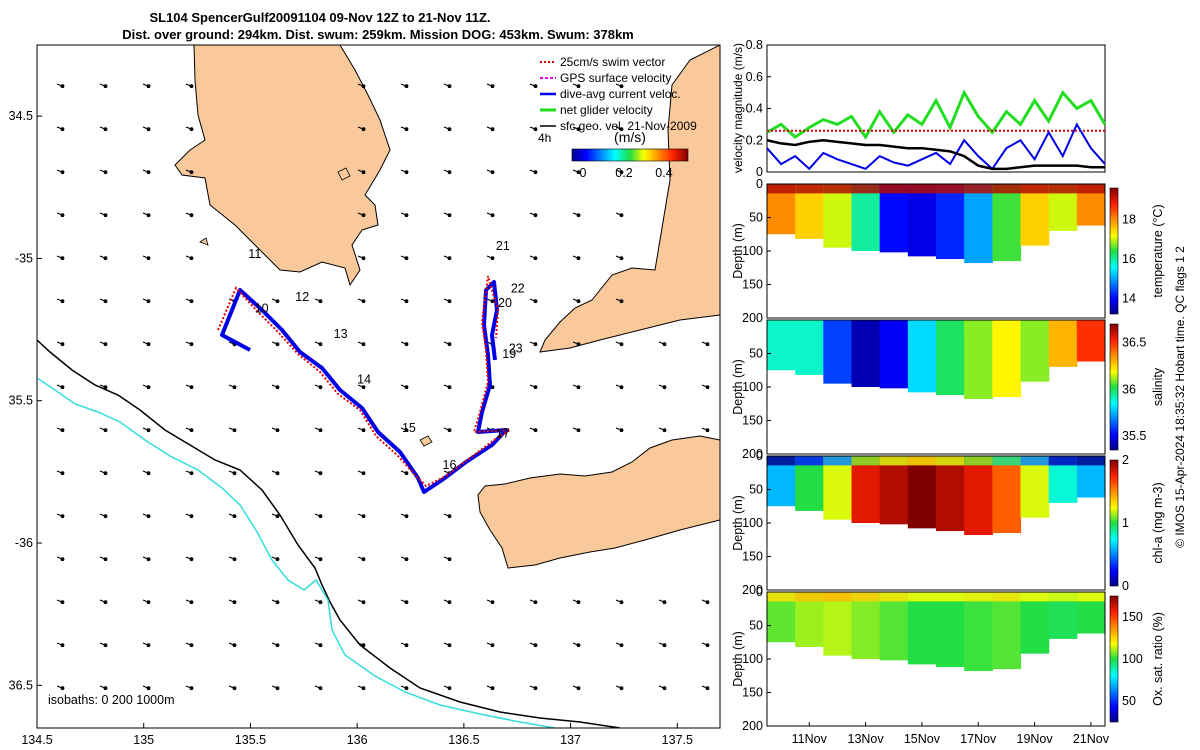  I want to click on colorbar-tick-label: 36, so click(1129, 389).